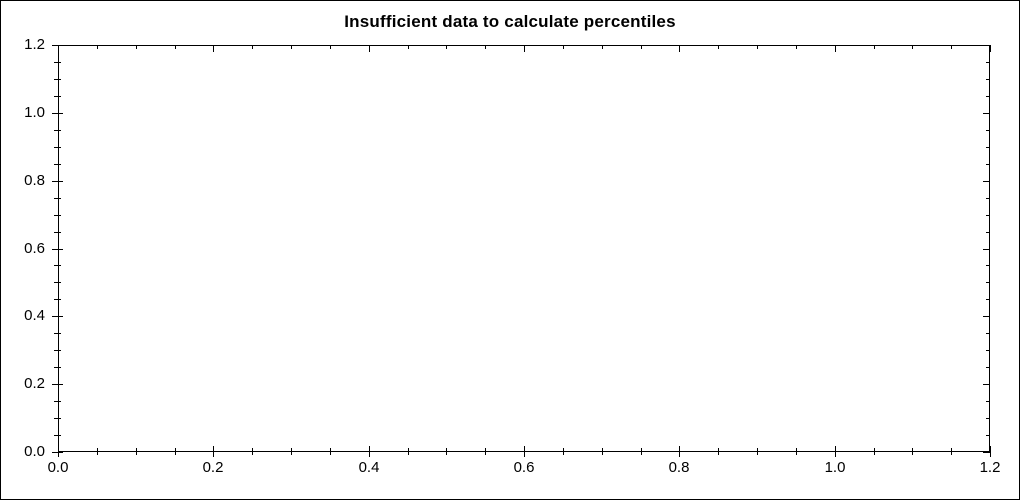 This screenshot has width=1020, height=500. Describe the element at coordinates (369, 467) in the screenshot. I see `x-tick-label: 0.4` at that location.